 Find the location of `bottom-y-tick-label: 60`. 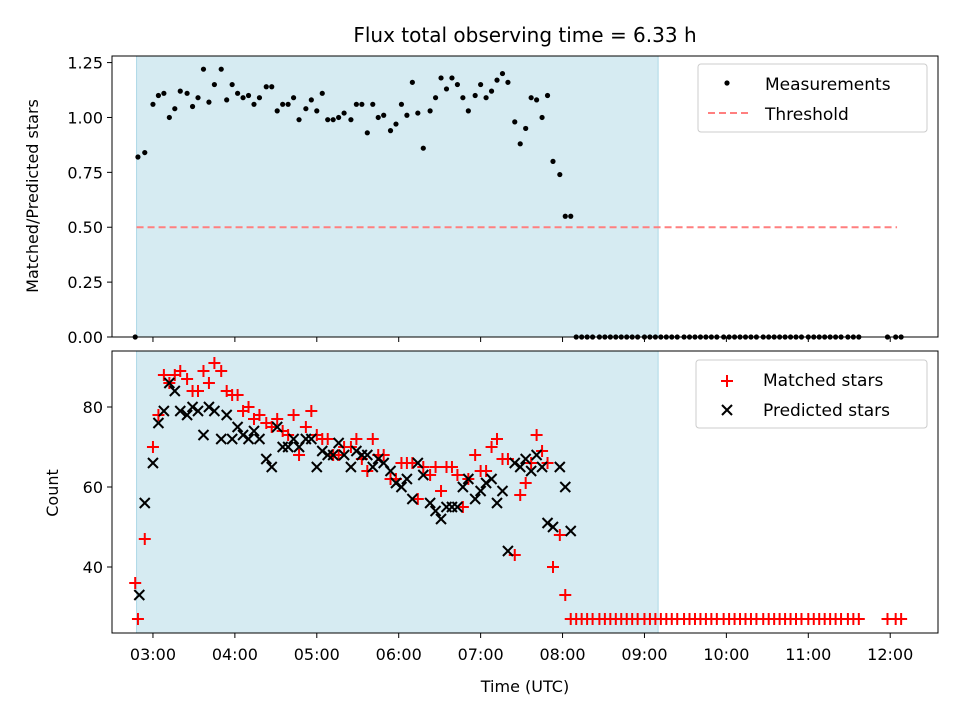

bottom-y-tick-label: 60 is located at coordinates (93, 487).